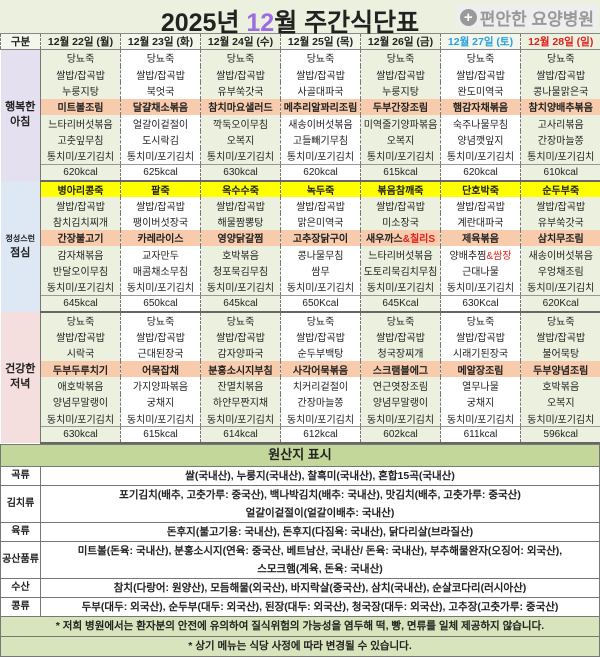  I want to click on menu-item: 스크램블에그, so click(401, 369).